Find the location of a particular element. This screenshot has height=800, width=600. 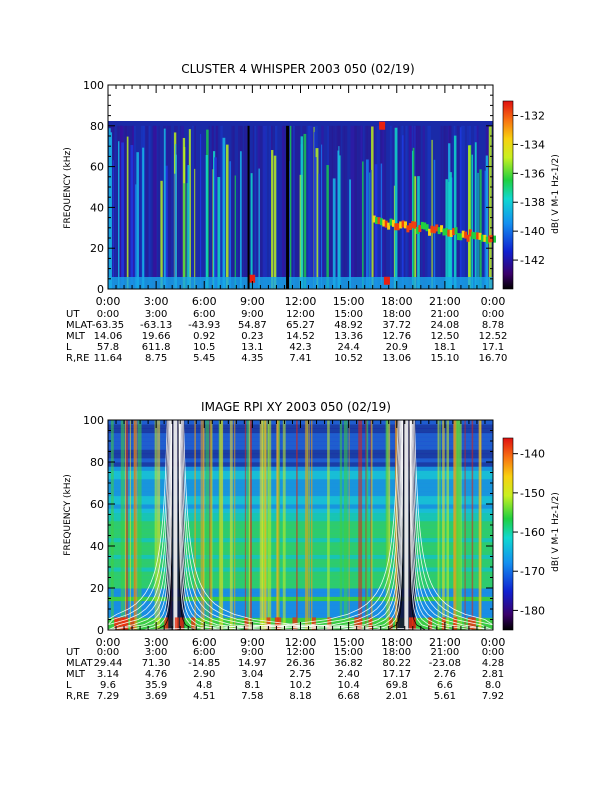

ephemeris-cell: 42.3 is located at coordinates (300, 347).